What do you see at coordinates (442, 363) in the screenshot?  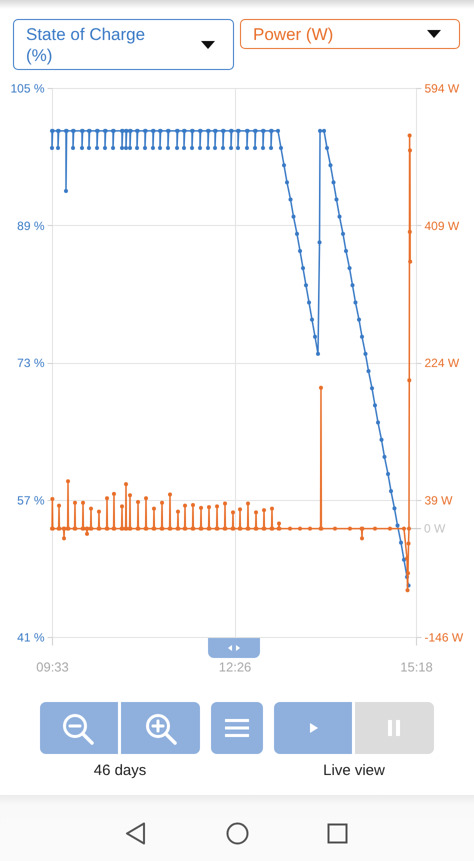 I see `y2-tick-label: 224 W` at bounding box center [442, 363].